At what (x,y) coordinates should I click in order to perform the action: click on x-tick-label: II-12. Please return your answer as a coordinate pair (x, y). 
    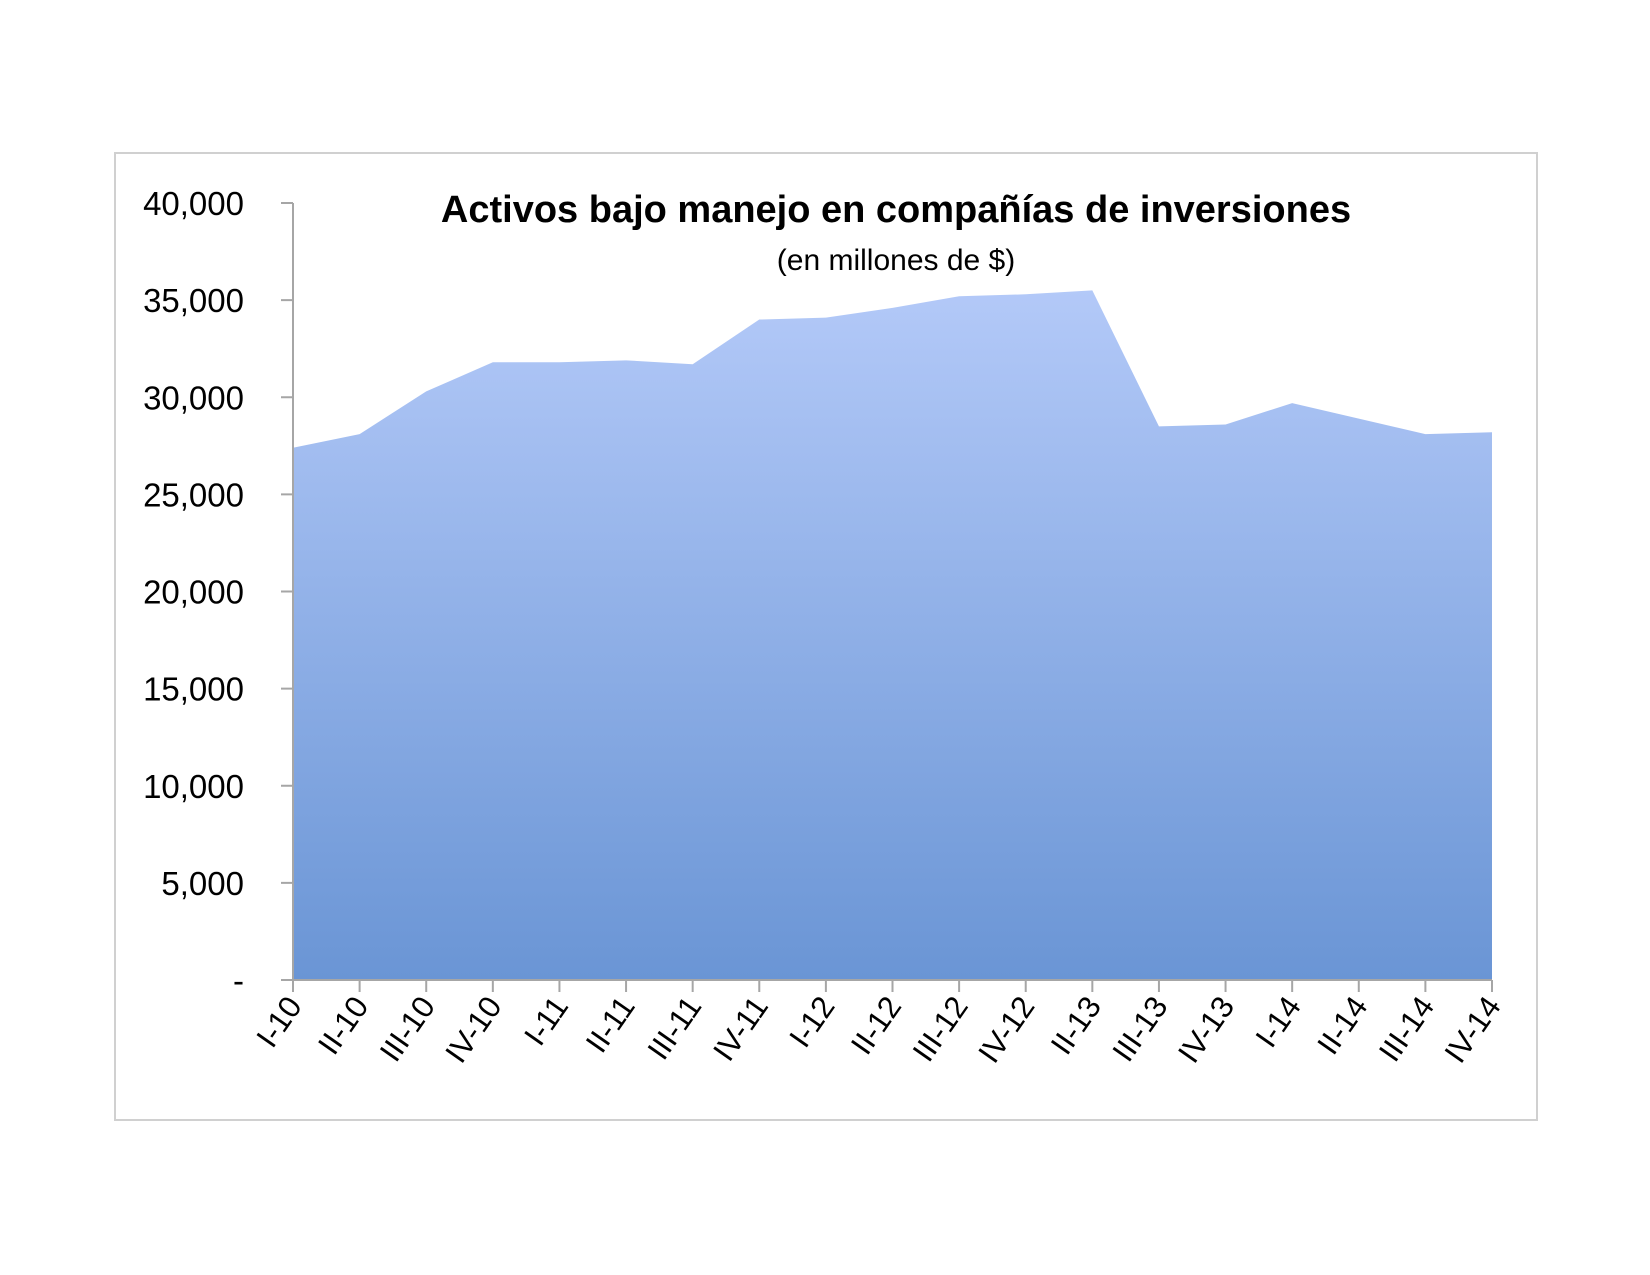
    Looking at the image, I should click on (876, 1025).